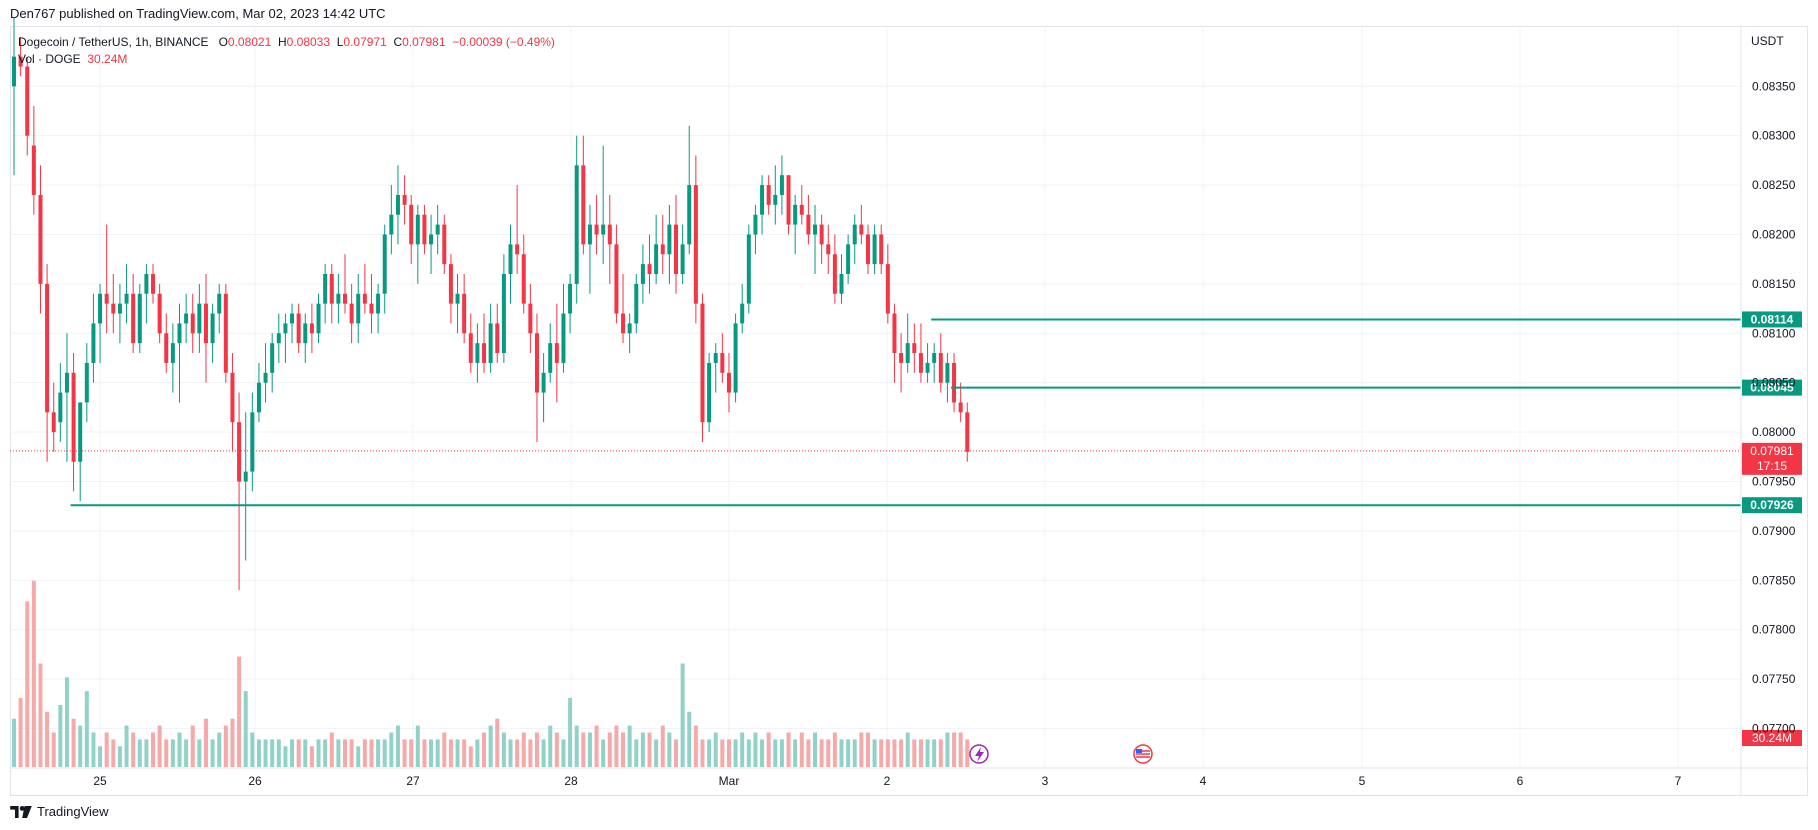 This screenshot has height=830, width=1818. I want to click on currency-unit: USDT, so click(1767, 41).